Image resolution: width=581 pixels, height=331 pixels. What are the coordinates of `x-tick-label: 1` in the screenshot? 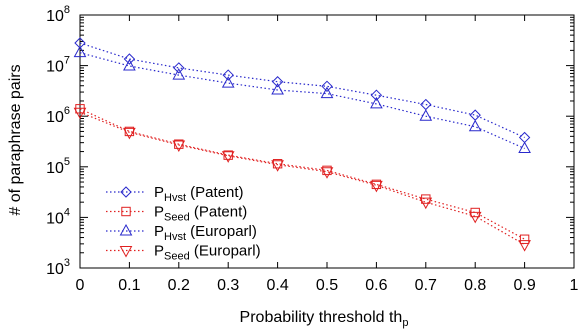 It's located at (574, 285).